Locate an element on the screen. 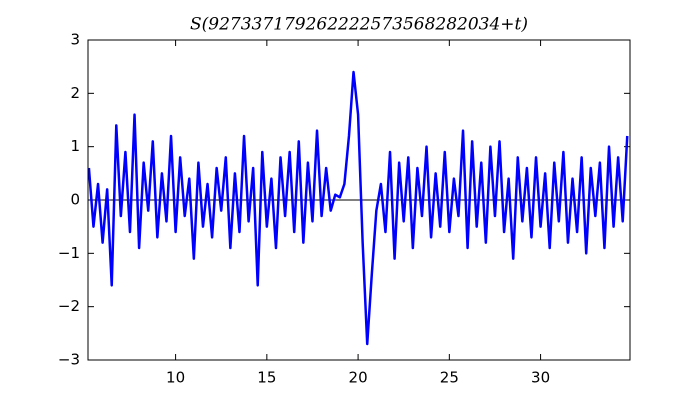 The image size is (700, 400). y-tick-label: 0 is located at coordinates (75, 200).